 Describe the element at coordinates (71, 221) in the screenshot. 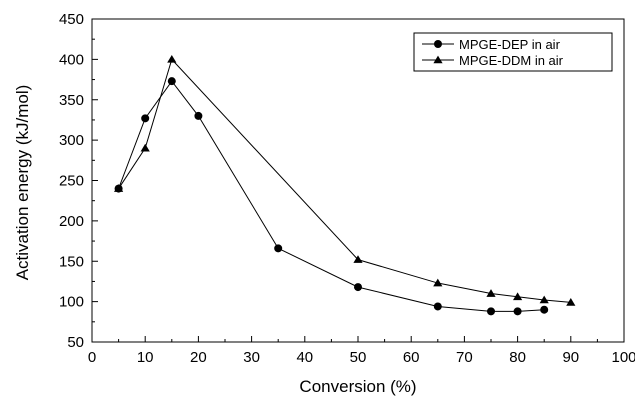

I see `y-tick-label: 200` at that location.